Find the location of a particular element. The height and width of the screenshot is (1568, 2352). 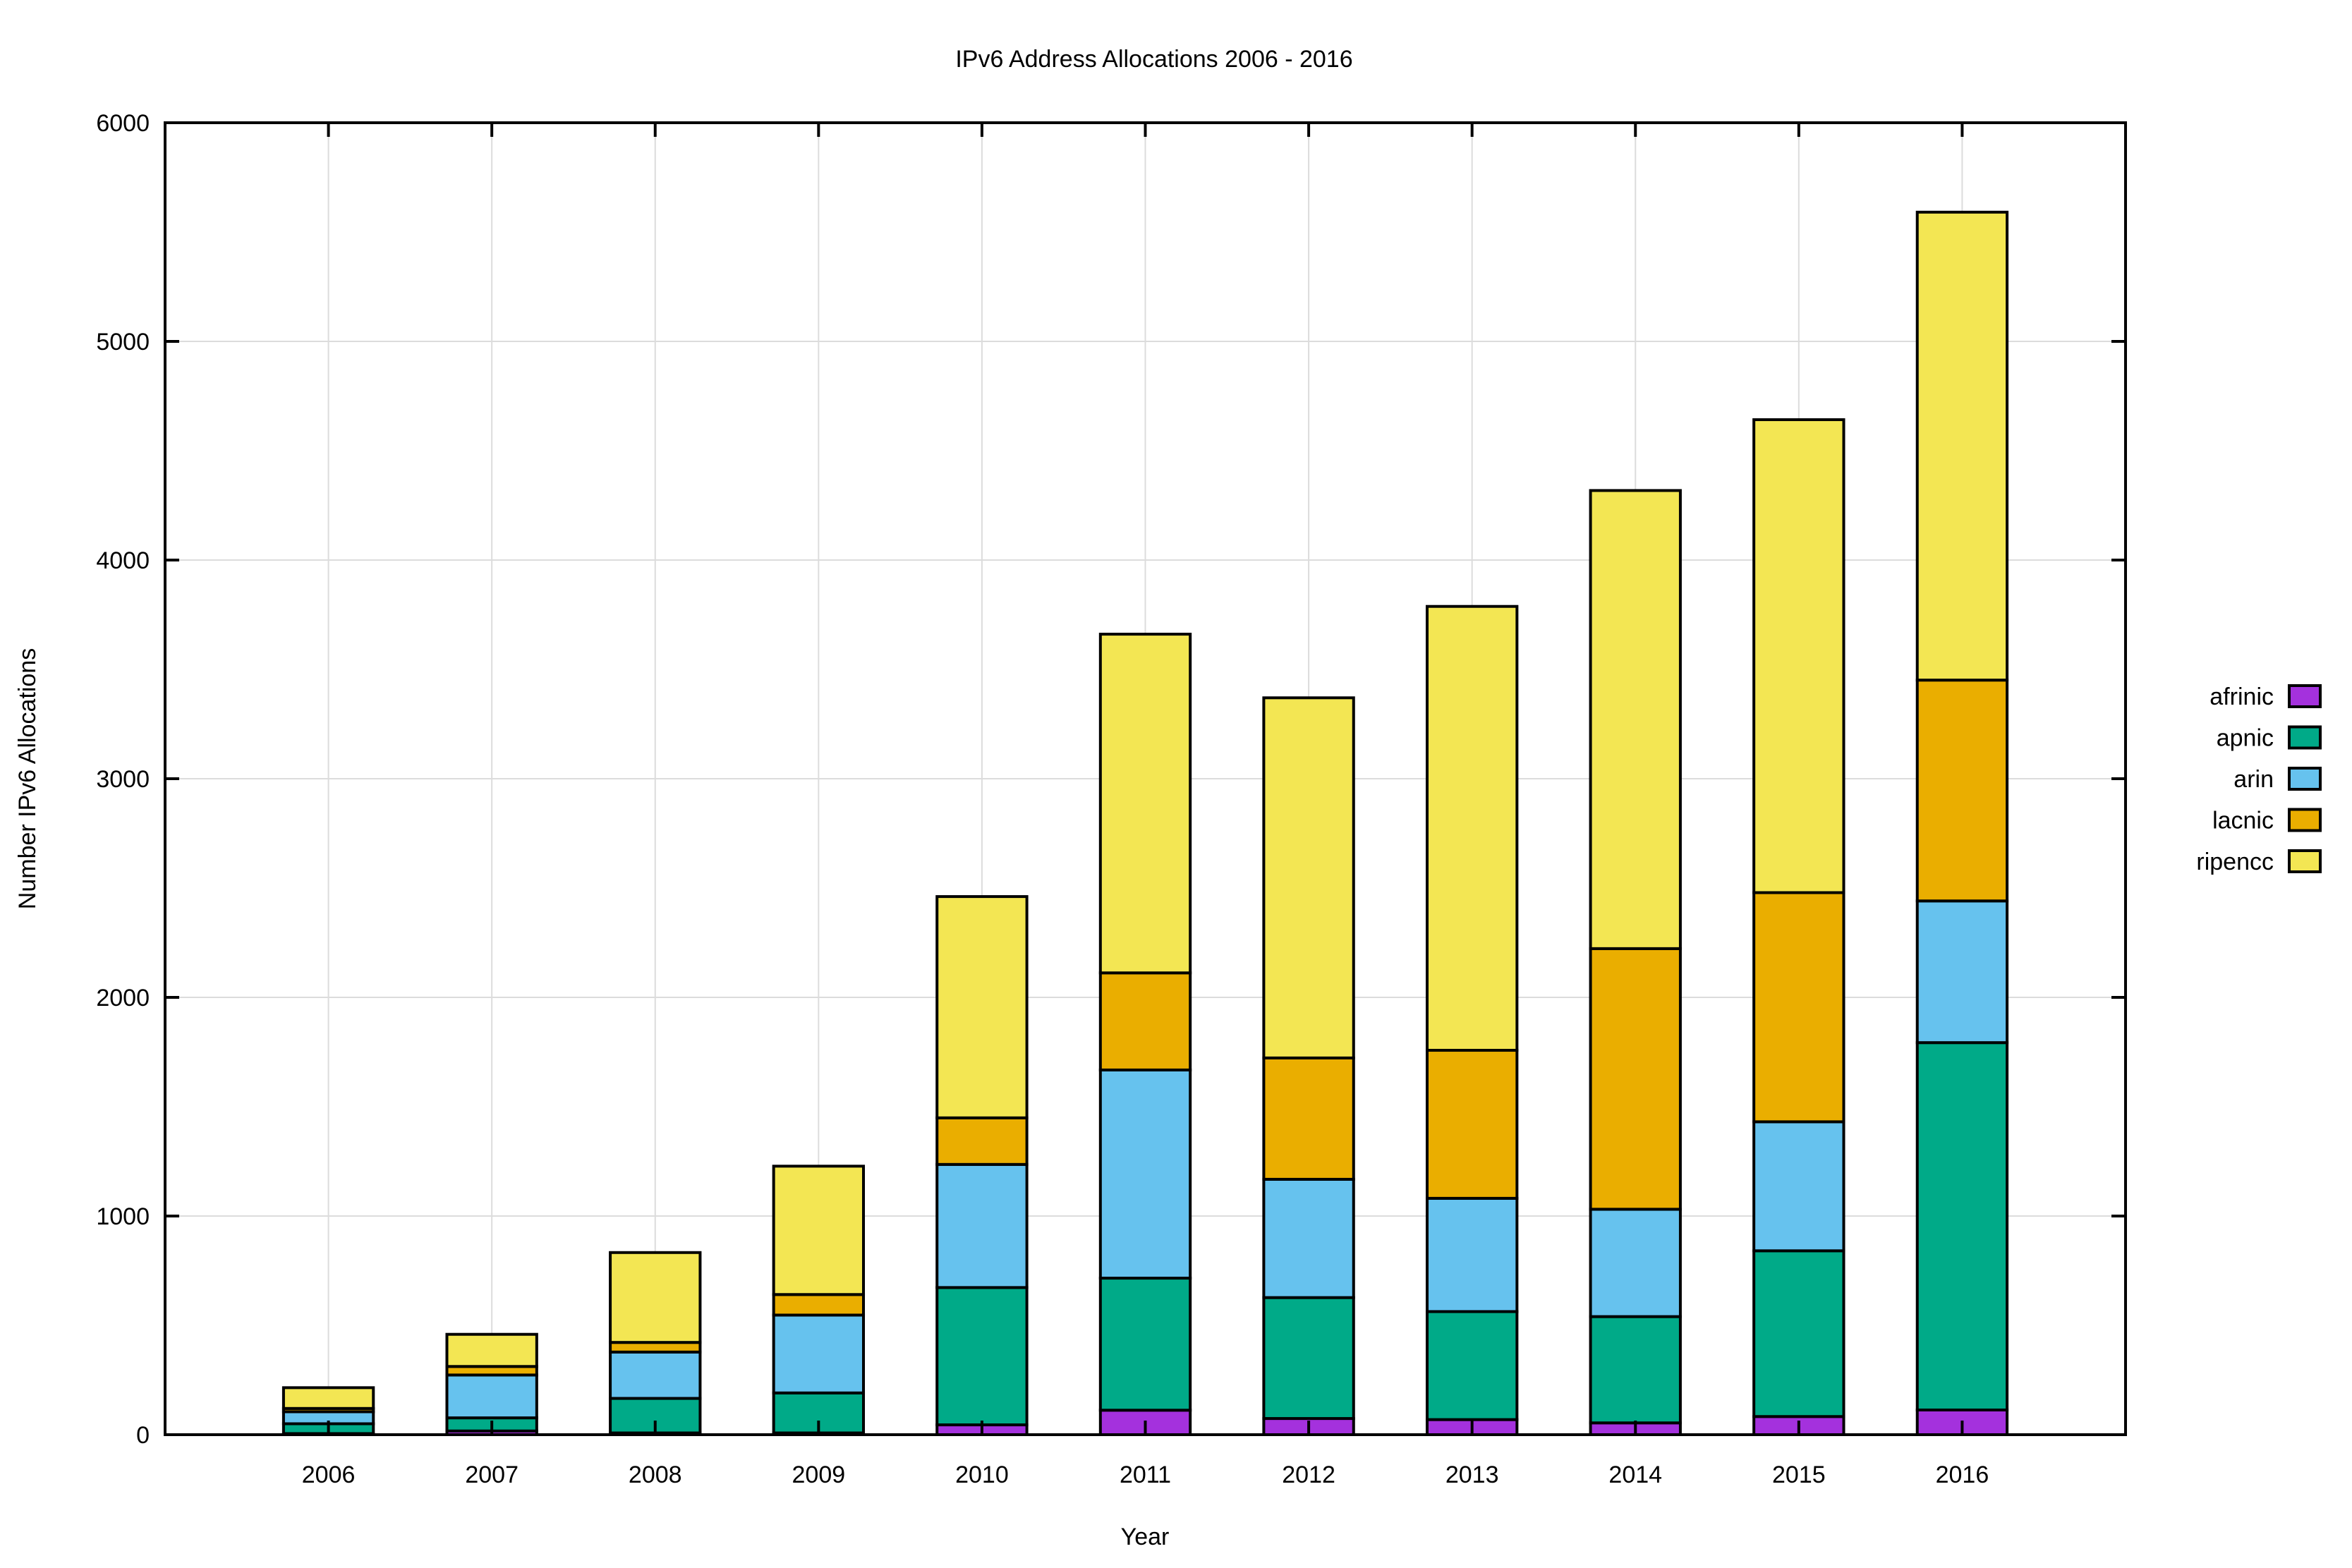

legend-item-lacnic: lacnic is located at coordinates (2267, 821).